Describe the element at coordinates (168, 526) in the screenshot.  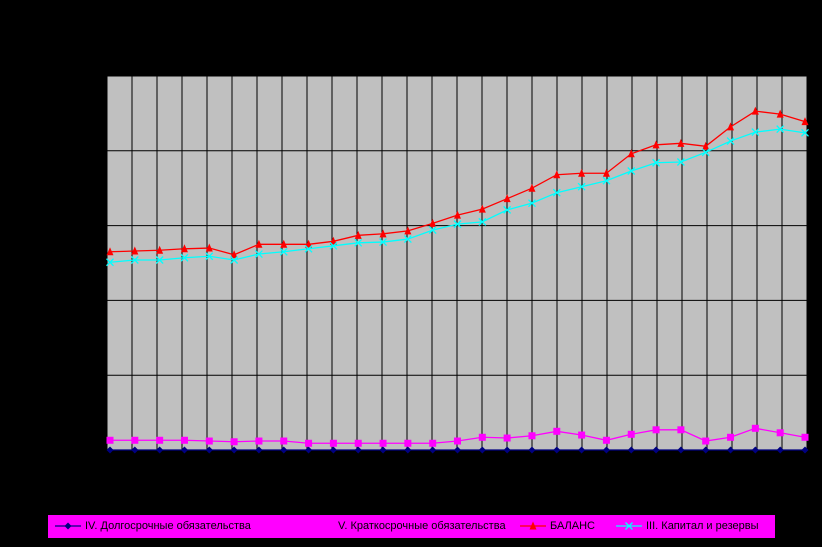
I see `legend-label: IV. Долгосрочные обязательства` at that location.